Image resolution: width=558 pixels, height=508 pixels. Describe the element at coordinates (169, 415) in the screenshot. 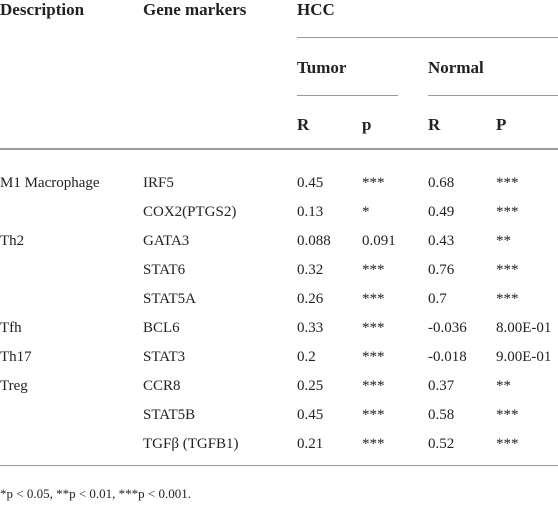

I see `cell: STAT5B` at that location.